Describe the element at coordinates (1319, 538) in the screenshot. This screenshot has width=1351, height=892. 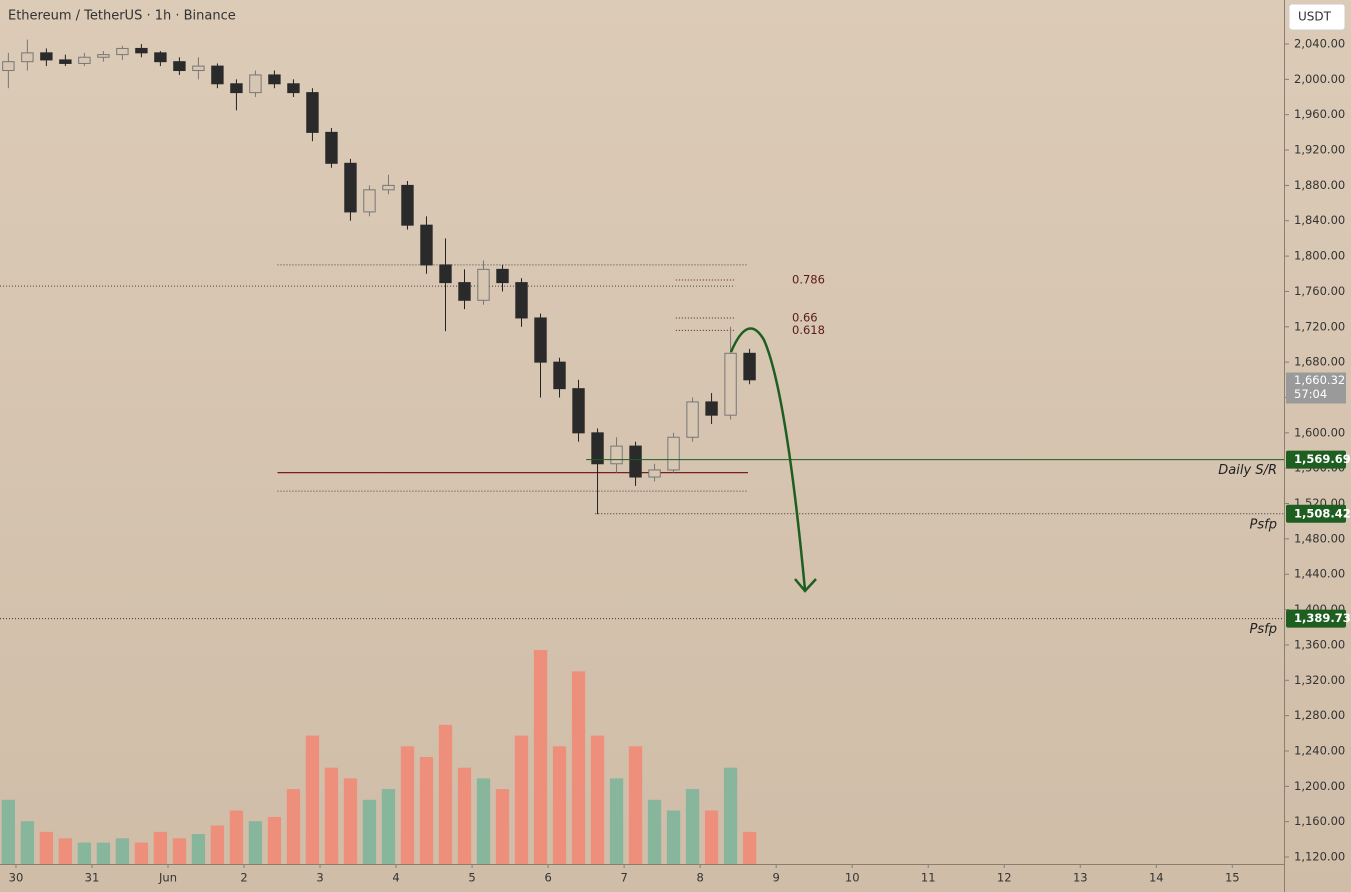
I see `y-tick-label: 1,480.00` at that location.